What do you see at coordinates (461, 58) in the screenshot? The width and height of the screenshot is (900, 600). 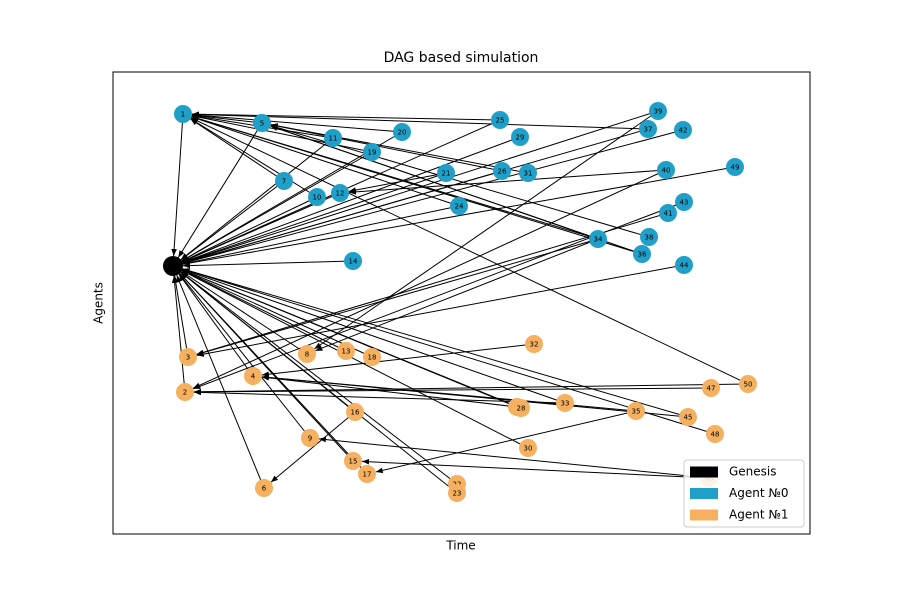 I see `chart-title: DAG based simulation` at bounding box center [461, 58].